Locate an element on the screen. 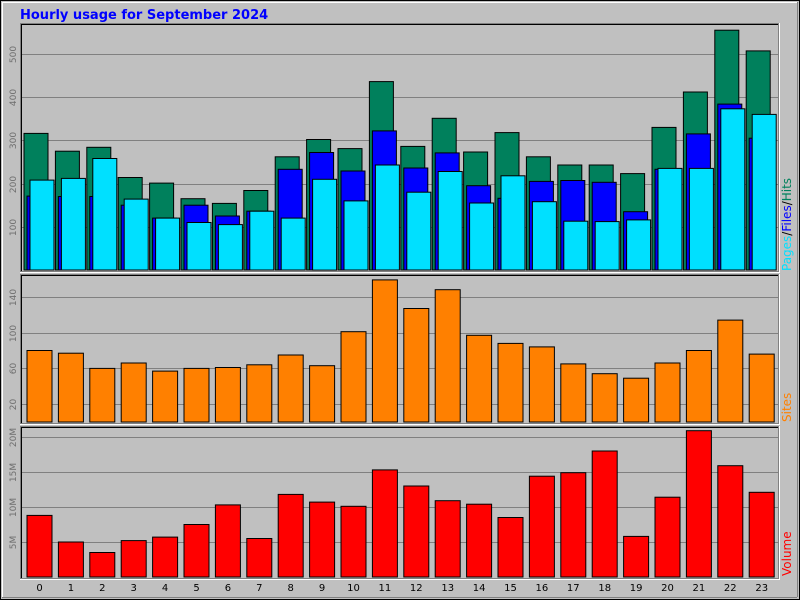  hour-tick-label: 6 is located at coordinates (228, 588).